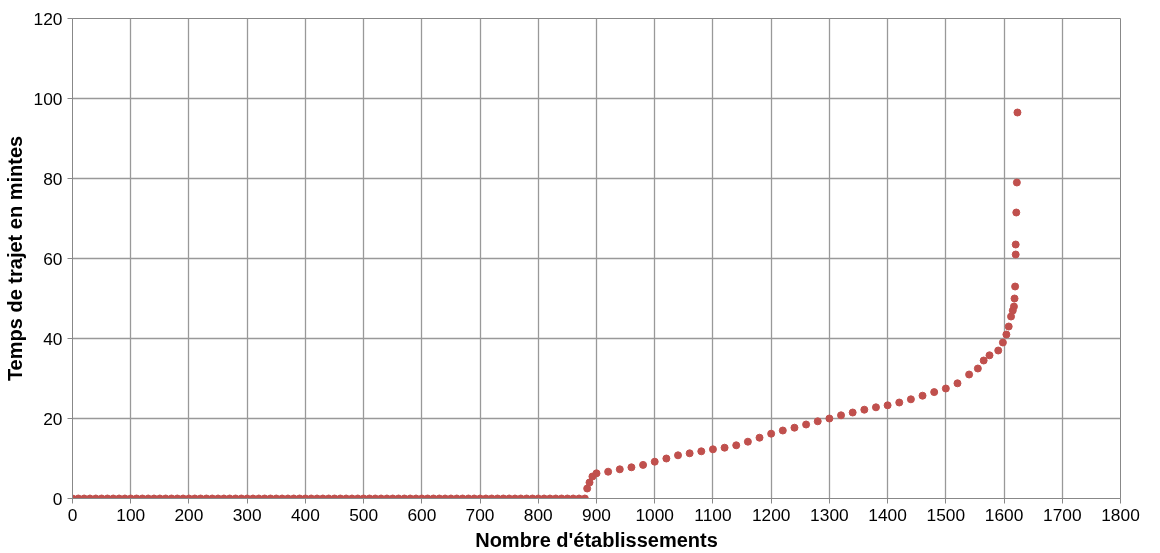 This screenshot has width=1160, height=553. Describe the element at coordinates (829, 514) in the screenshot. I see `x-tick-label: 1300` at that location.